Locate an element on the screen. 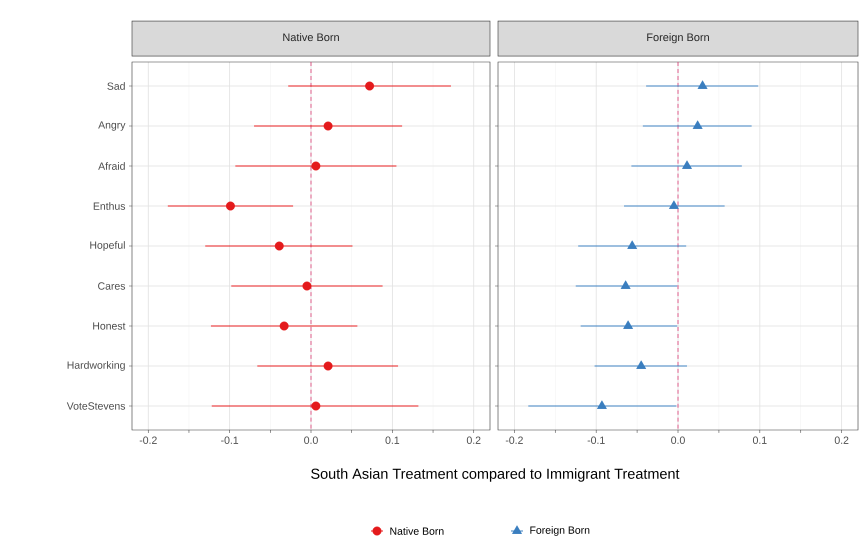  y-tick-label: Hopeful is located at coordinates (107, 246).